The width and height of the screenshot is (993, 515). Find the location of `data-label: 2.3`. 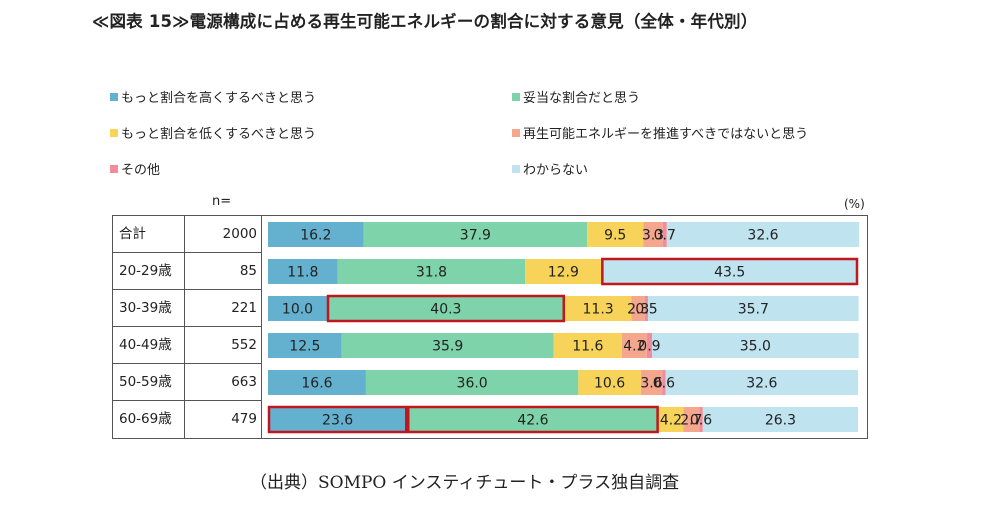

data-label: 2.3 is located at coordinates (638, 310).